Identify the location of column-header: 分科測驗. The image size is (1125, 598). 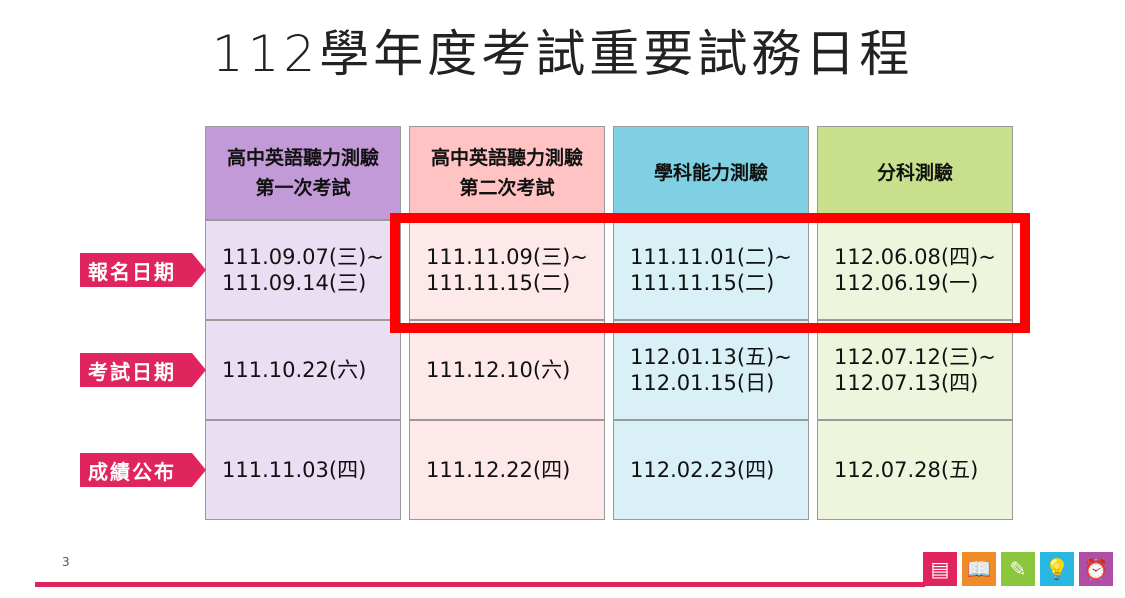
(915, 173).